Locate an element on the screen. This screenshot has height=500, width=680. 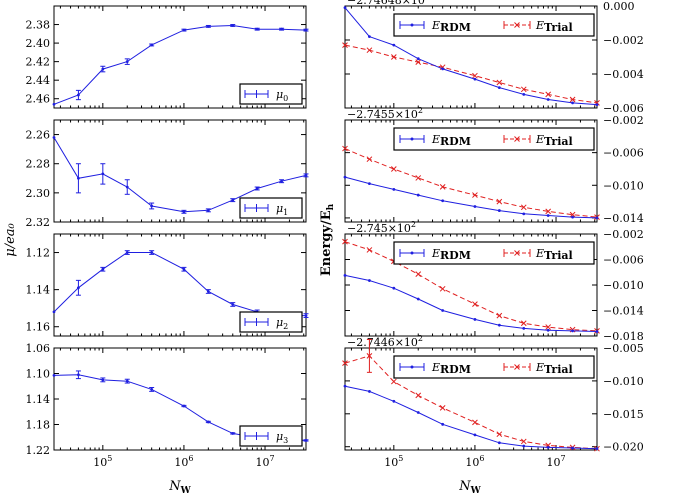
x-tick-label-exp: 5 is located at coordinates (109, 458).